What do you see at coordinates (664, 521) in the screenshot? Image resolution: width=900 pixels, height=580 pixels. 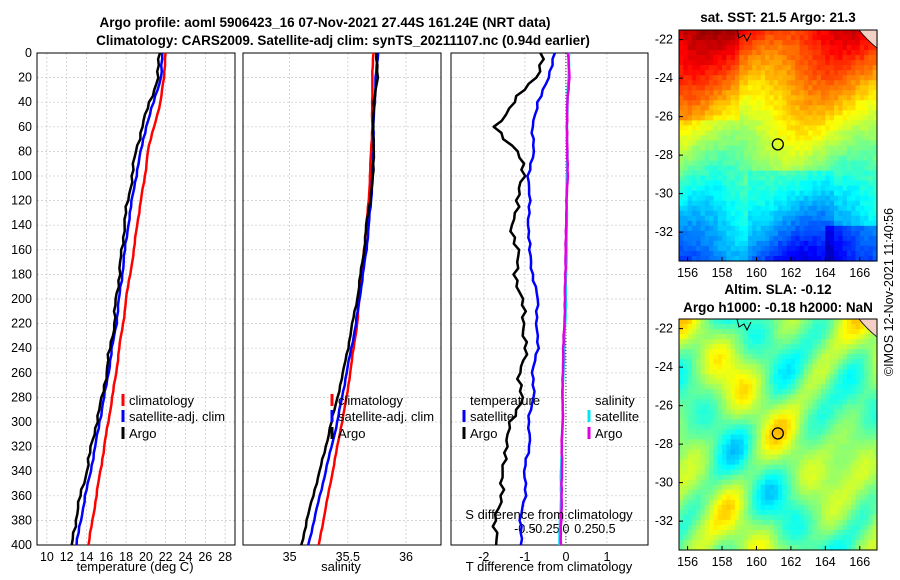 I see `sla-map-ytick-label: -32` at bounding box center [664, 521].